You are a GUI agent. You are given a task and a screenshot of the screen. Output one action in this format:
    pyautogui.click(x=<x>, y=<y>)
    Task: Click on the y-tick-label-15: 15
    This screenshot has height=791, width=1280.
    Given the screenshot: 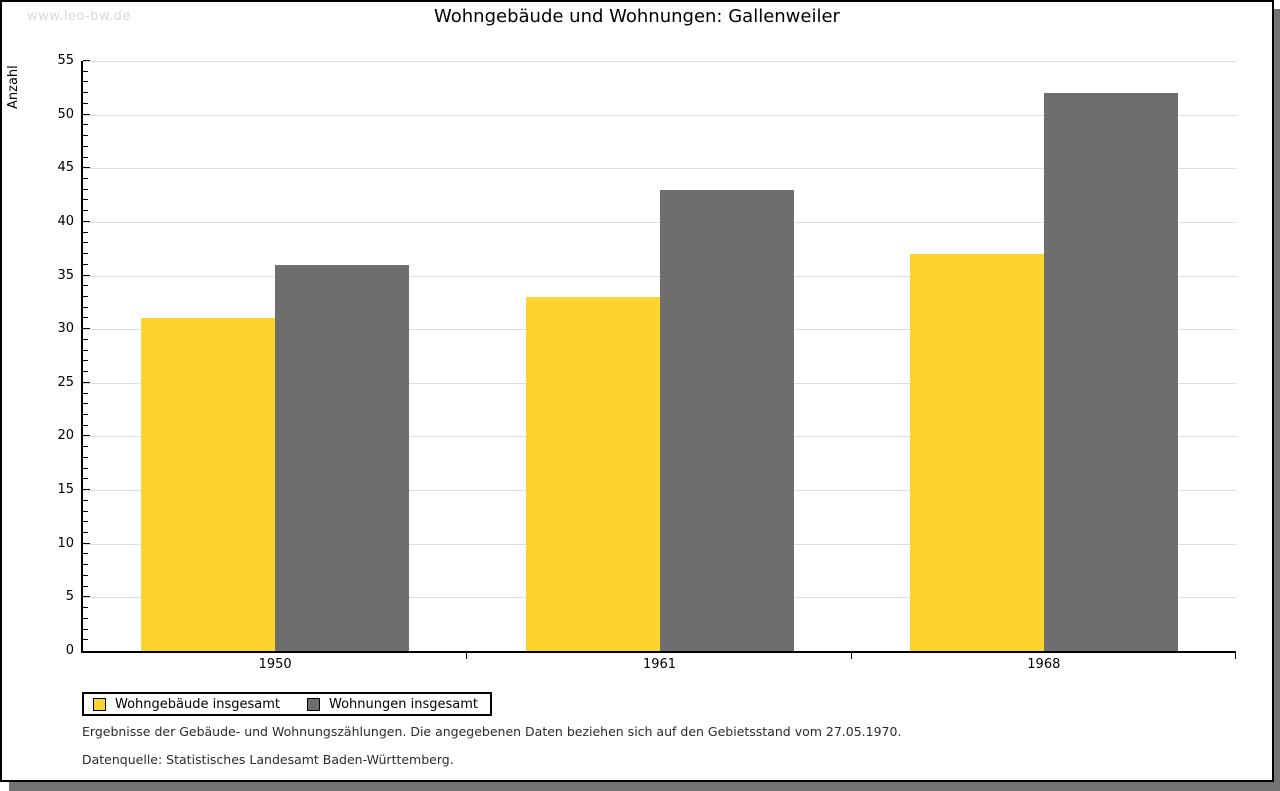 What is the action you would take?
    pyautogui.click(x=65, y=490)
    